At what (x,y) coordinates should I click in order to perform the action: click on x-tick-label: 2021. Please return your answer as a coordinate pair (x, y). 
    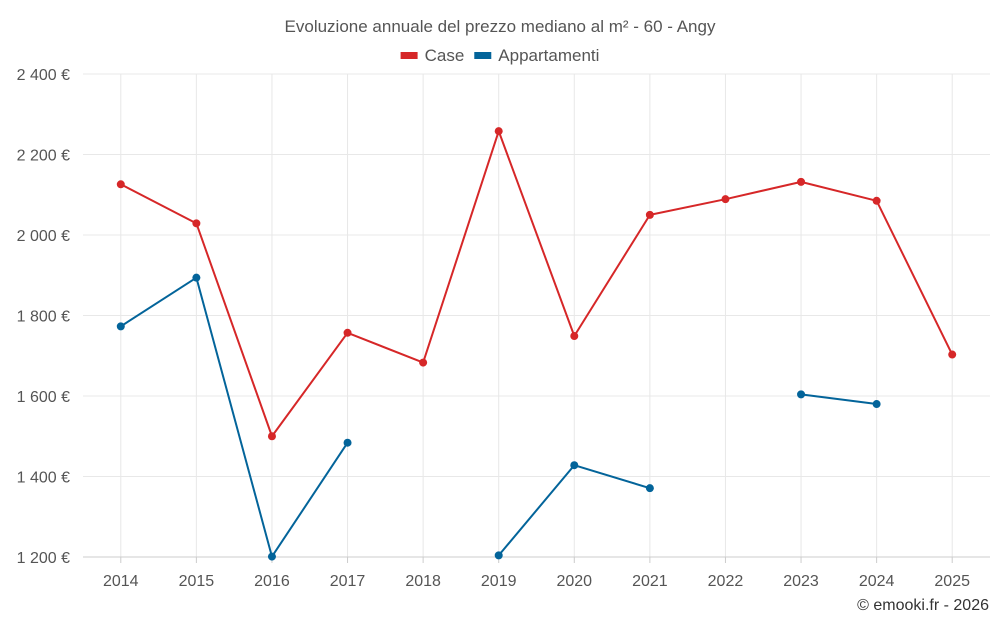
    Looking at the image, I should click on (650, 581).